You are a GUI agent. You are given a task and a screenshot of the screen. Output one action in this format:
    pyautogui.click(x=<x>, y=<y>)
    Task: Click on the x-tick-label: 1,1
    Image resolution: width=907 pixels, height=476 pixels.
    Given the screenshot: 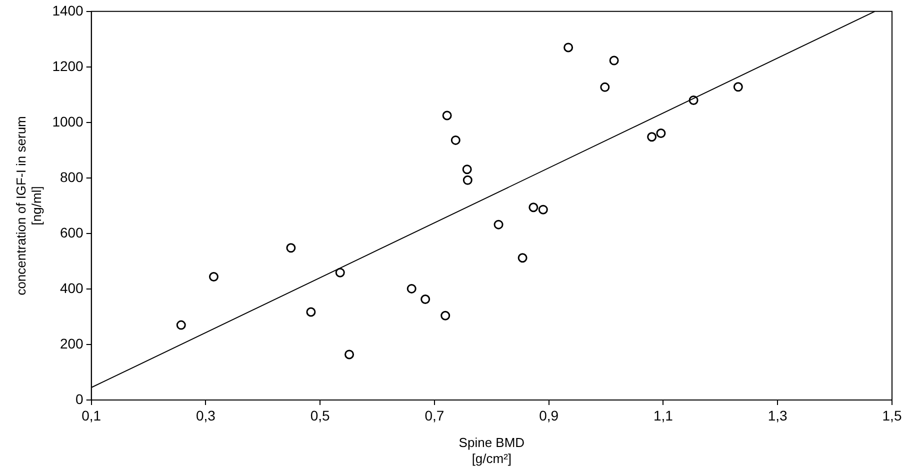 What is the action you would take?
    pyautogui.click(x=664, y=415)
    